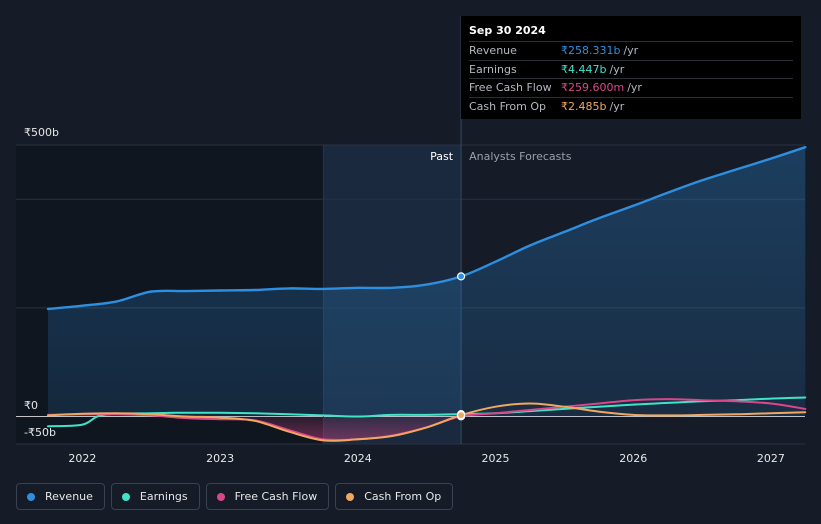 Image resolution: width=821 pixels, height=524 pixels. I want to click on x-tick-label: 2024, so click(358, 458).